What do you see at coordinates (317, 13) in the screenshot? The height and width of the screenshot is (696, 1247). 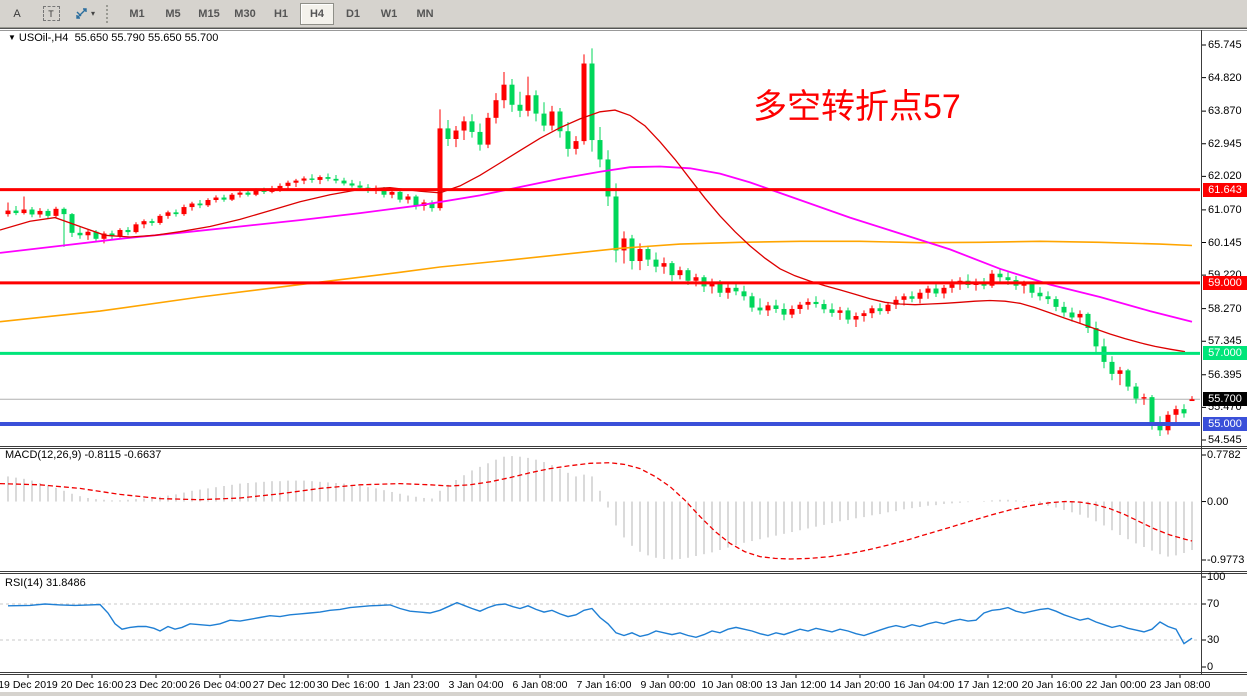 I see `timeframe-button-h4: H4` at bounding box center [317, 13].